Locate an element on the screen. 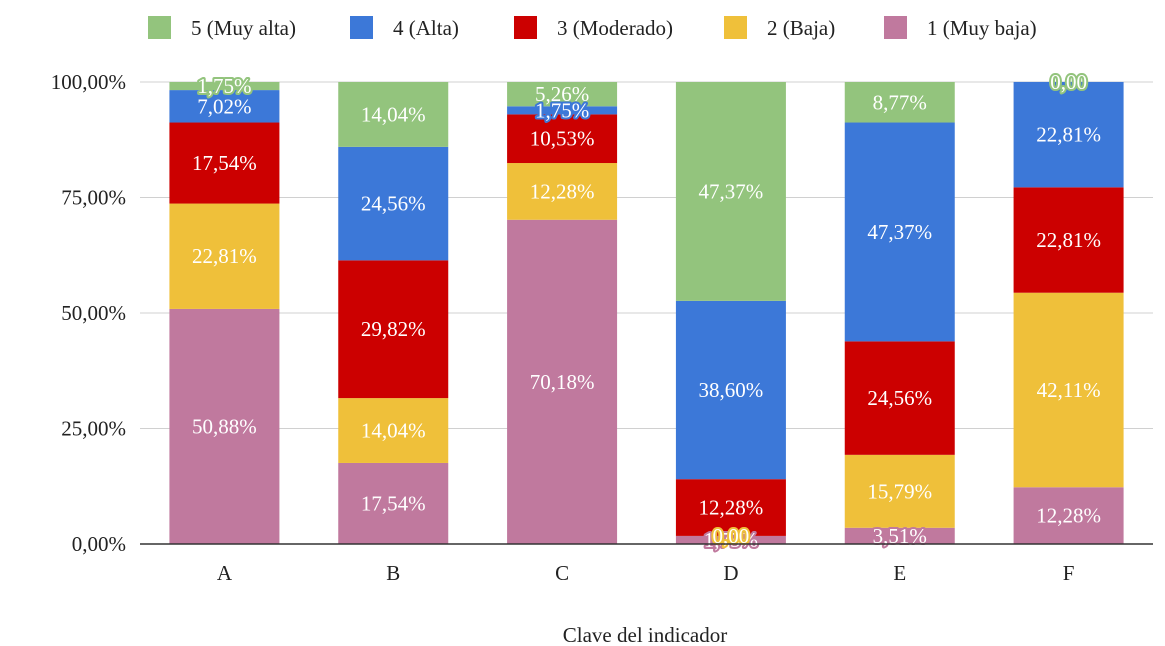 This screenshot has height=646, width=1165. data-label: 10,53% is located at coordinates (562, 139).